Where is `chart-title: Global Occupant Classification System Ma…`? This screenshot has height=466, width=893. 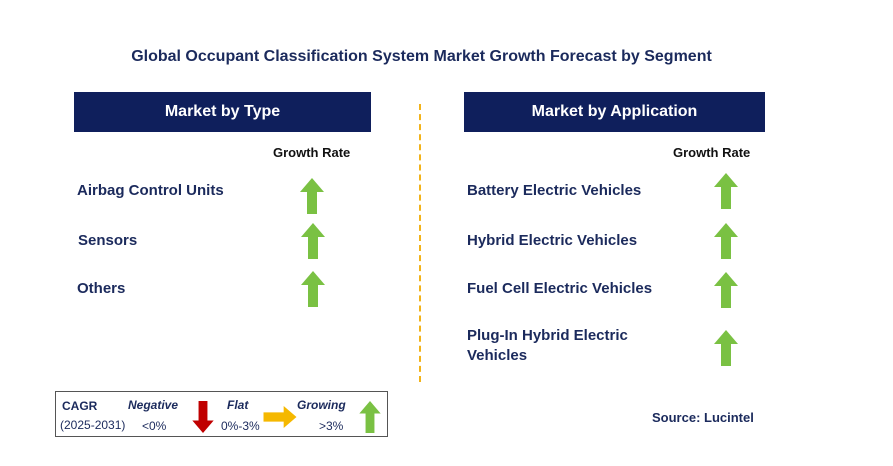 chart-title: Global Occupant Classification System Ma… is located at coordinates (421, 56).